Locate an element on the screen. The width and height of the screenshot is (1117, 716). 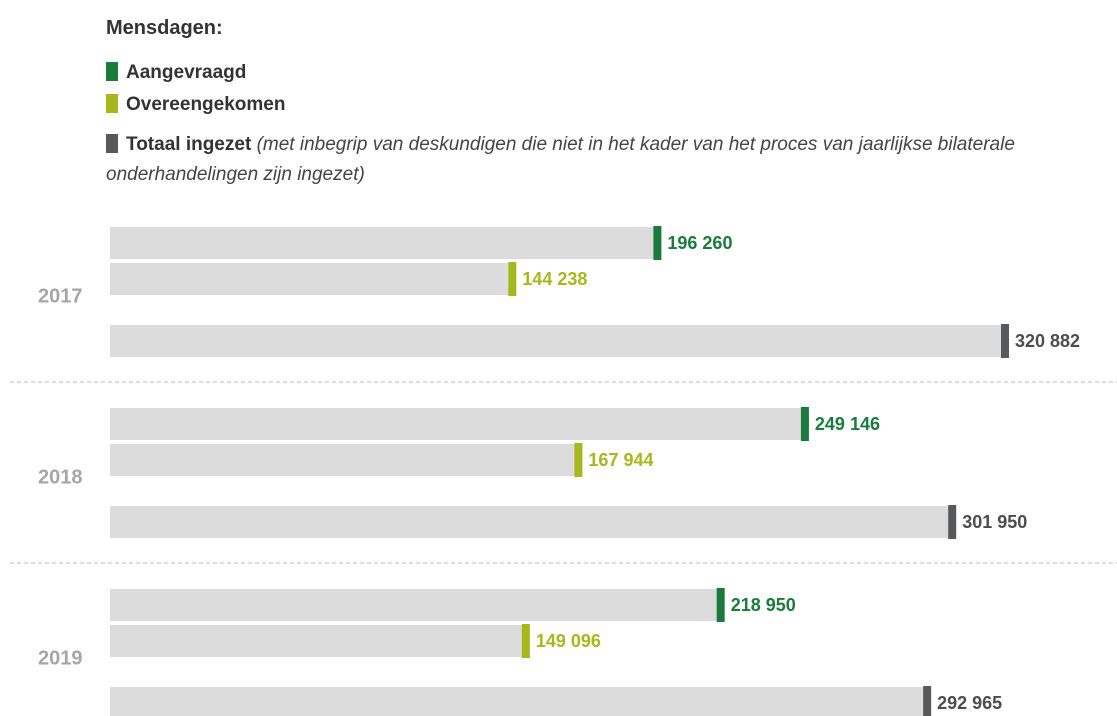
value-label: 249 146 is located at coordinates (847, 424).